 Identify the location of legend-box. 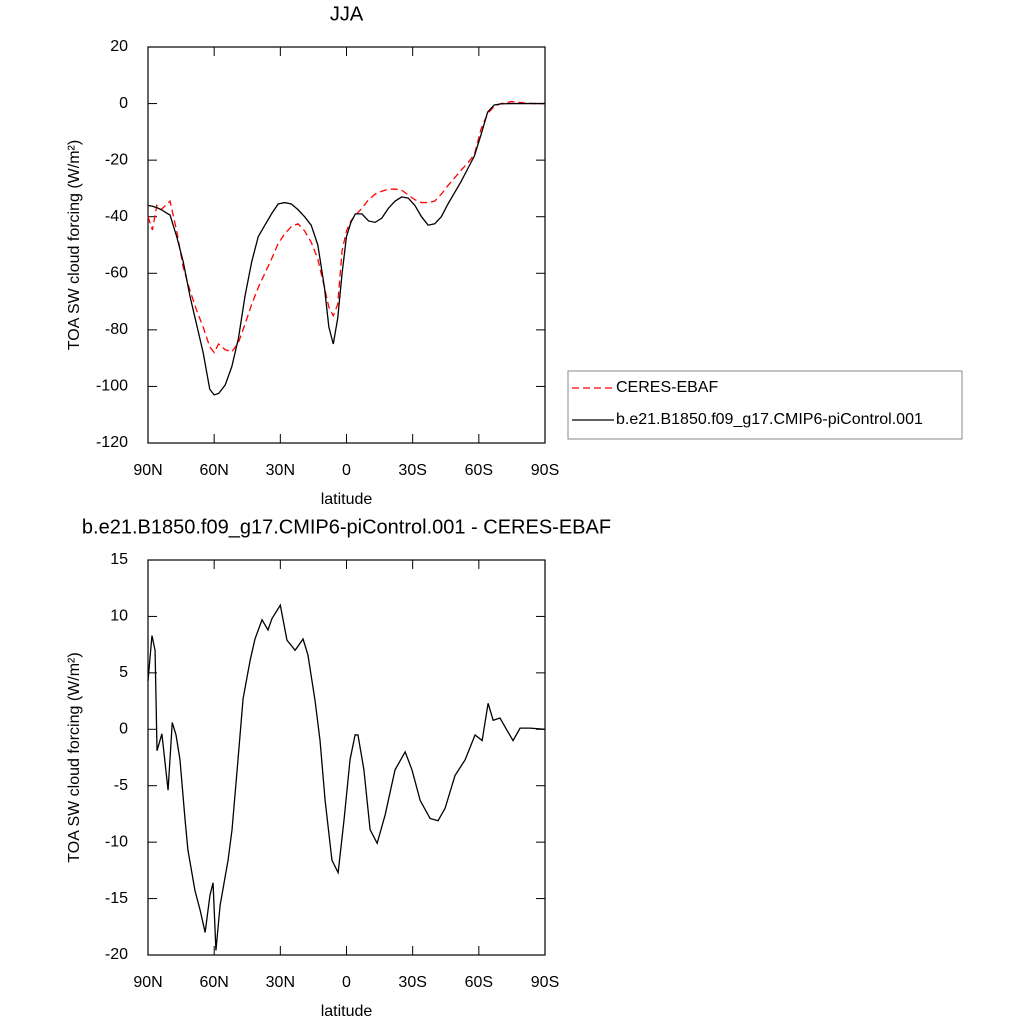
(765, 405).